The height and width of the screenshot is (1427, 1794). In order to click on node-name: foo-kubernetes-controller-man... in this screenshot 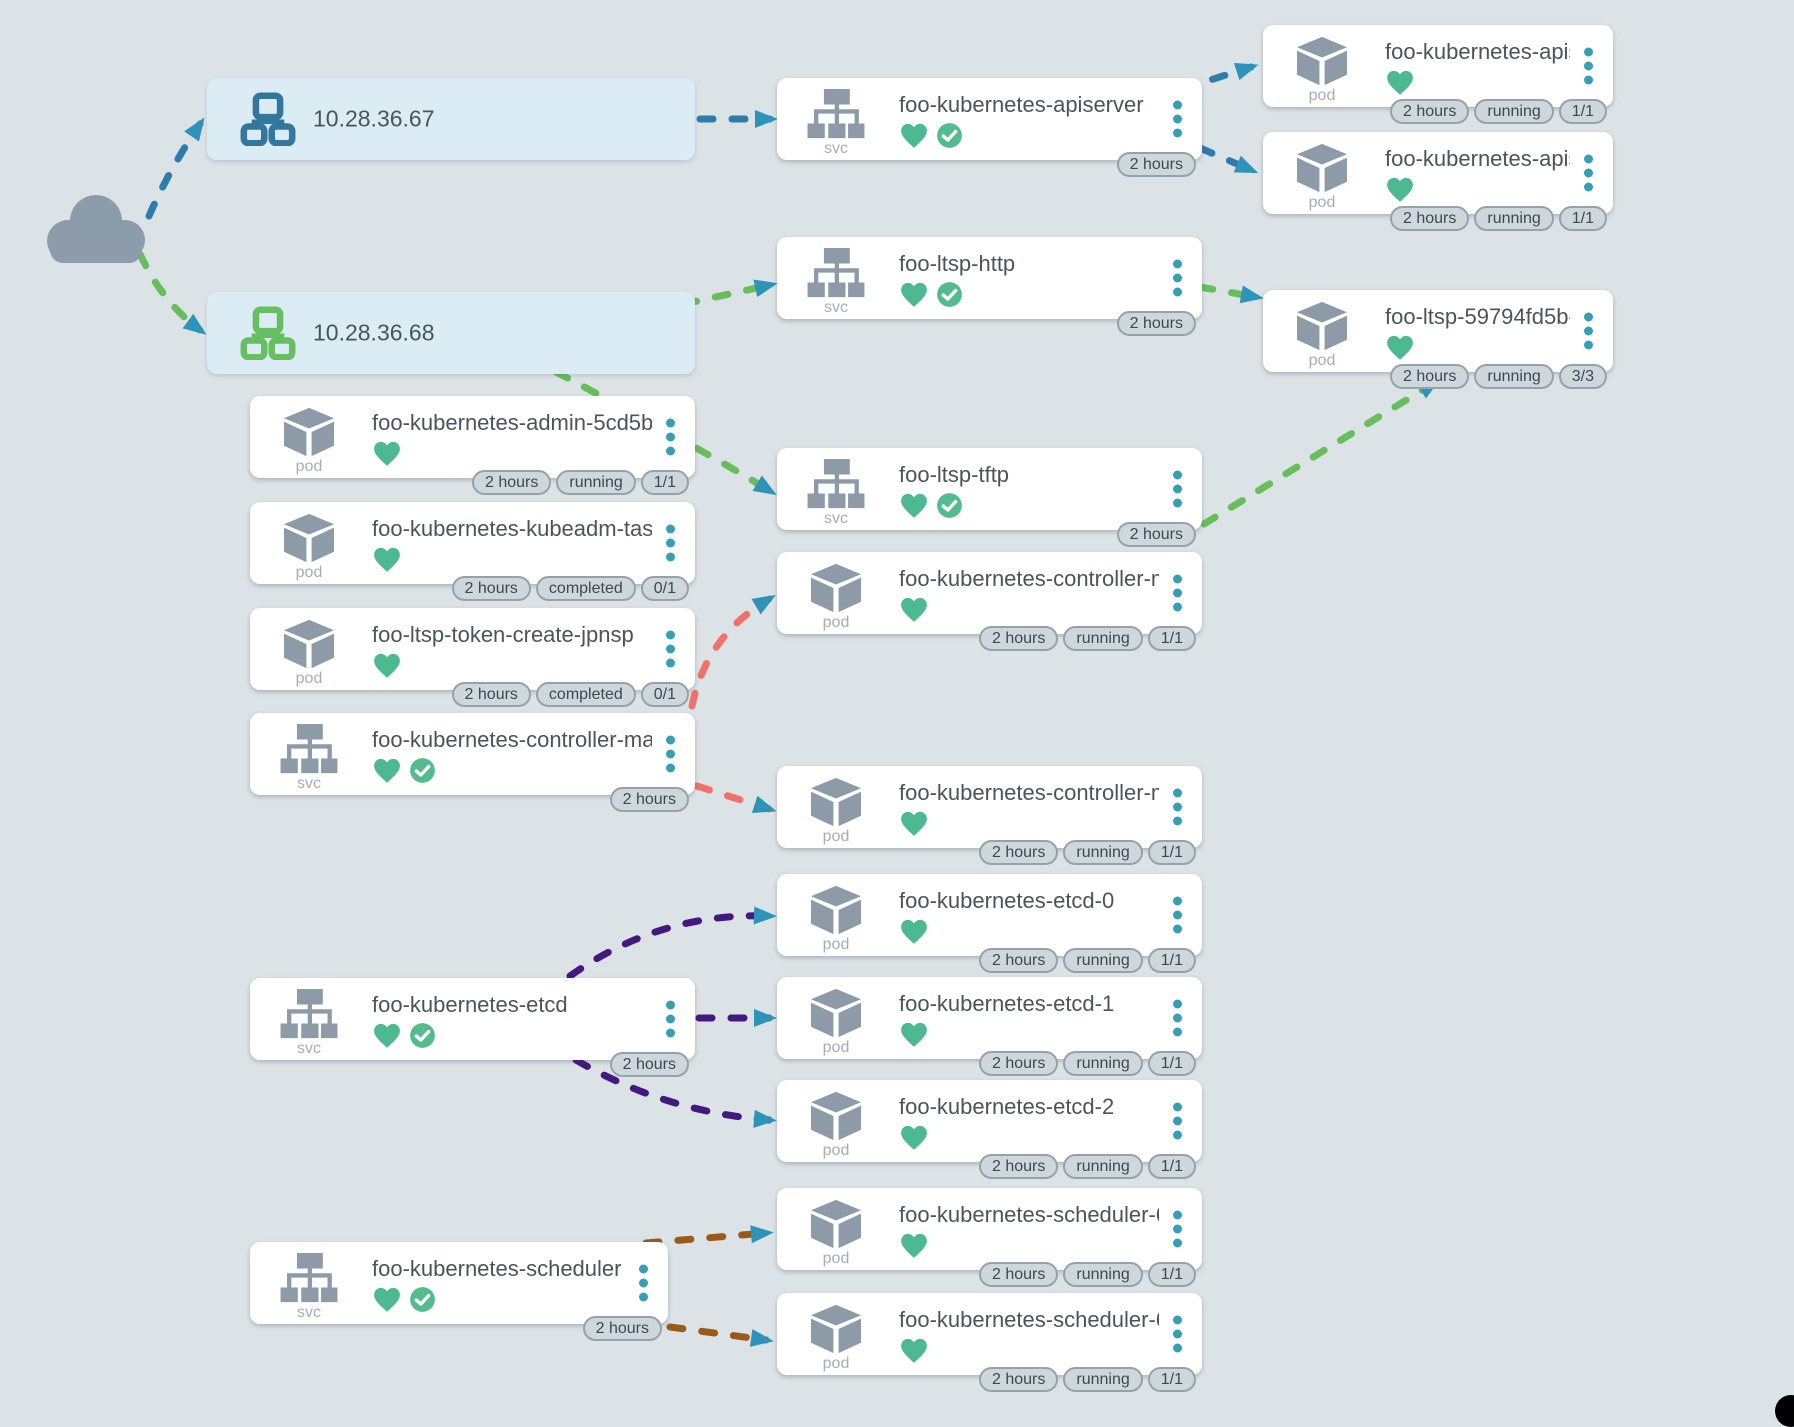, I will do `click(1029, 792)`.